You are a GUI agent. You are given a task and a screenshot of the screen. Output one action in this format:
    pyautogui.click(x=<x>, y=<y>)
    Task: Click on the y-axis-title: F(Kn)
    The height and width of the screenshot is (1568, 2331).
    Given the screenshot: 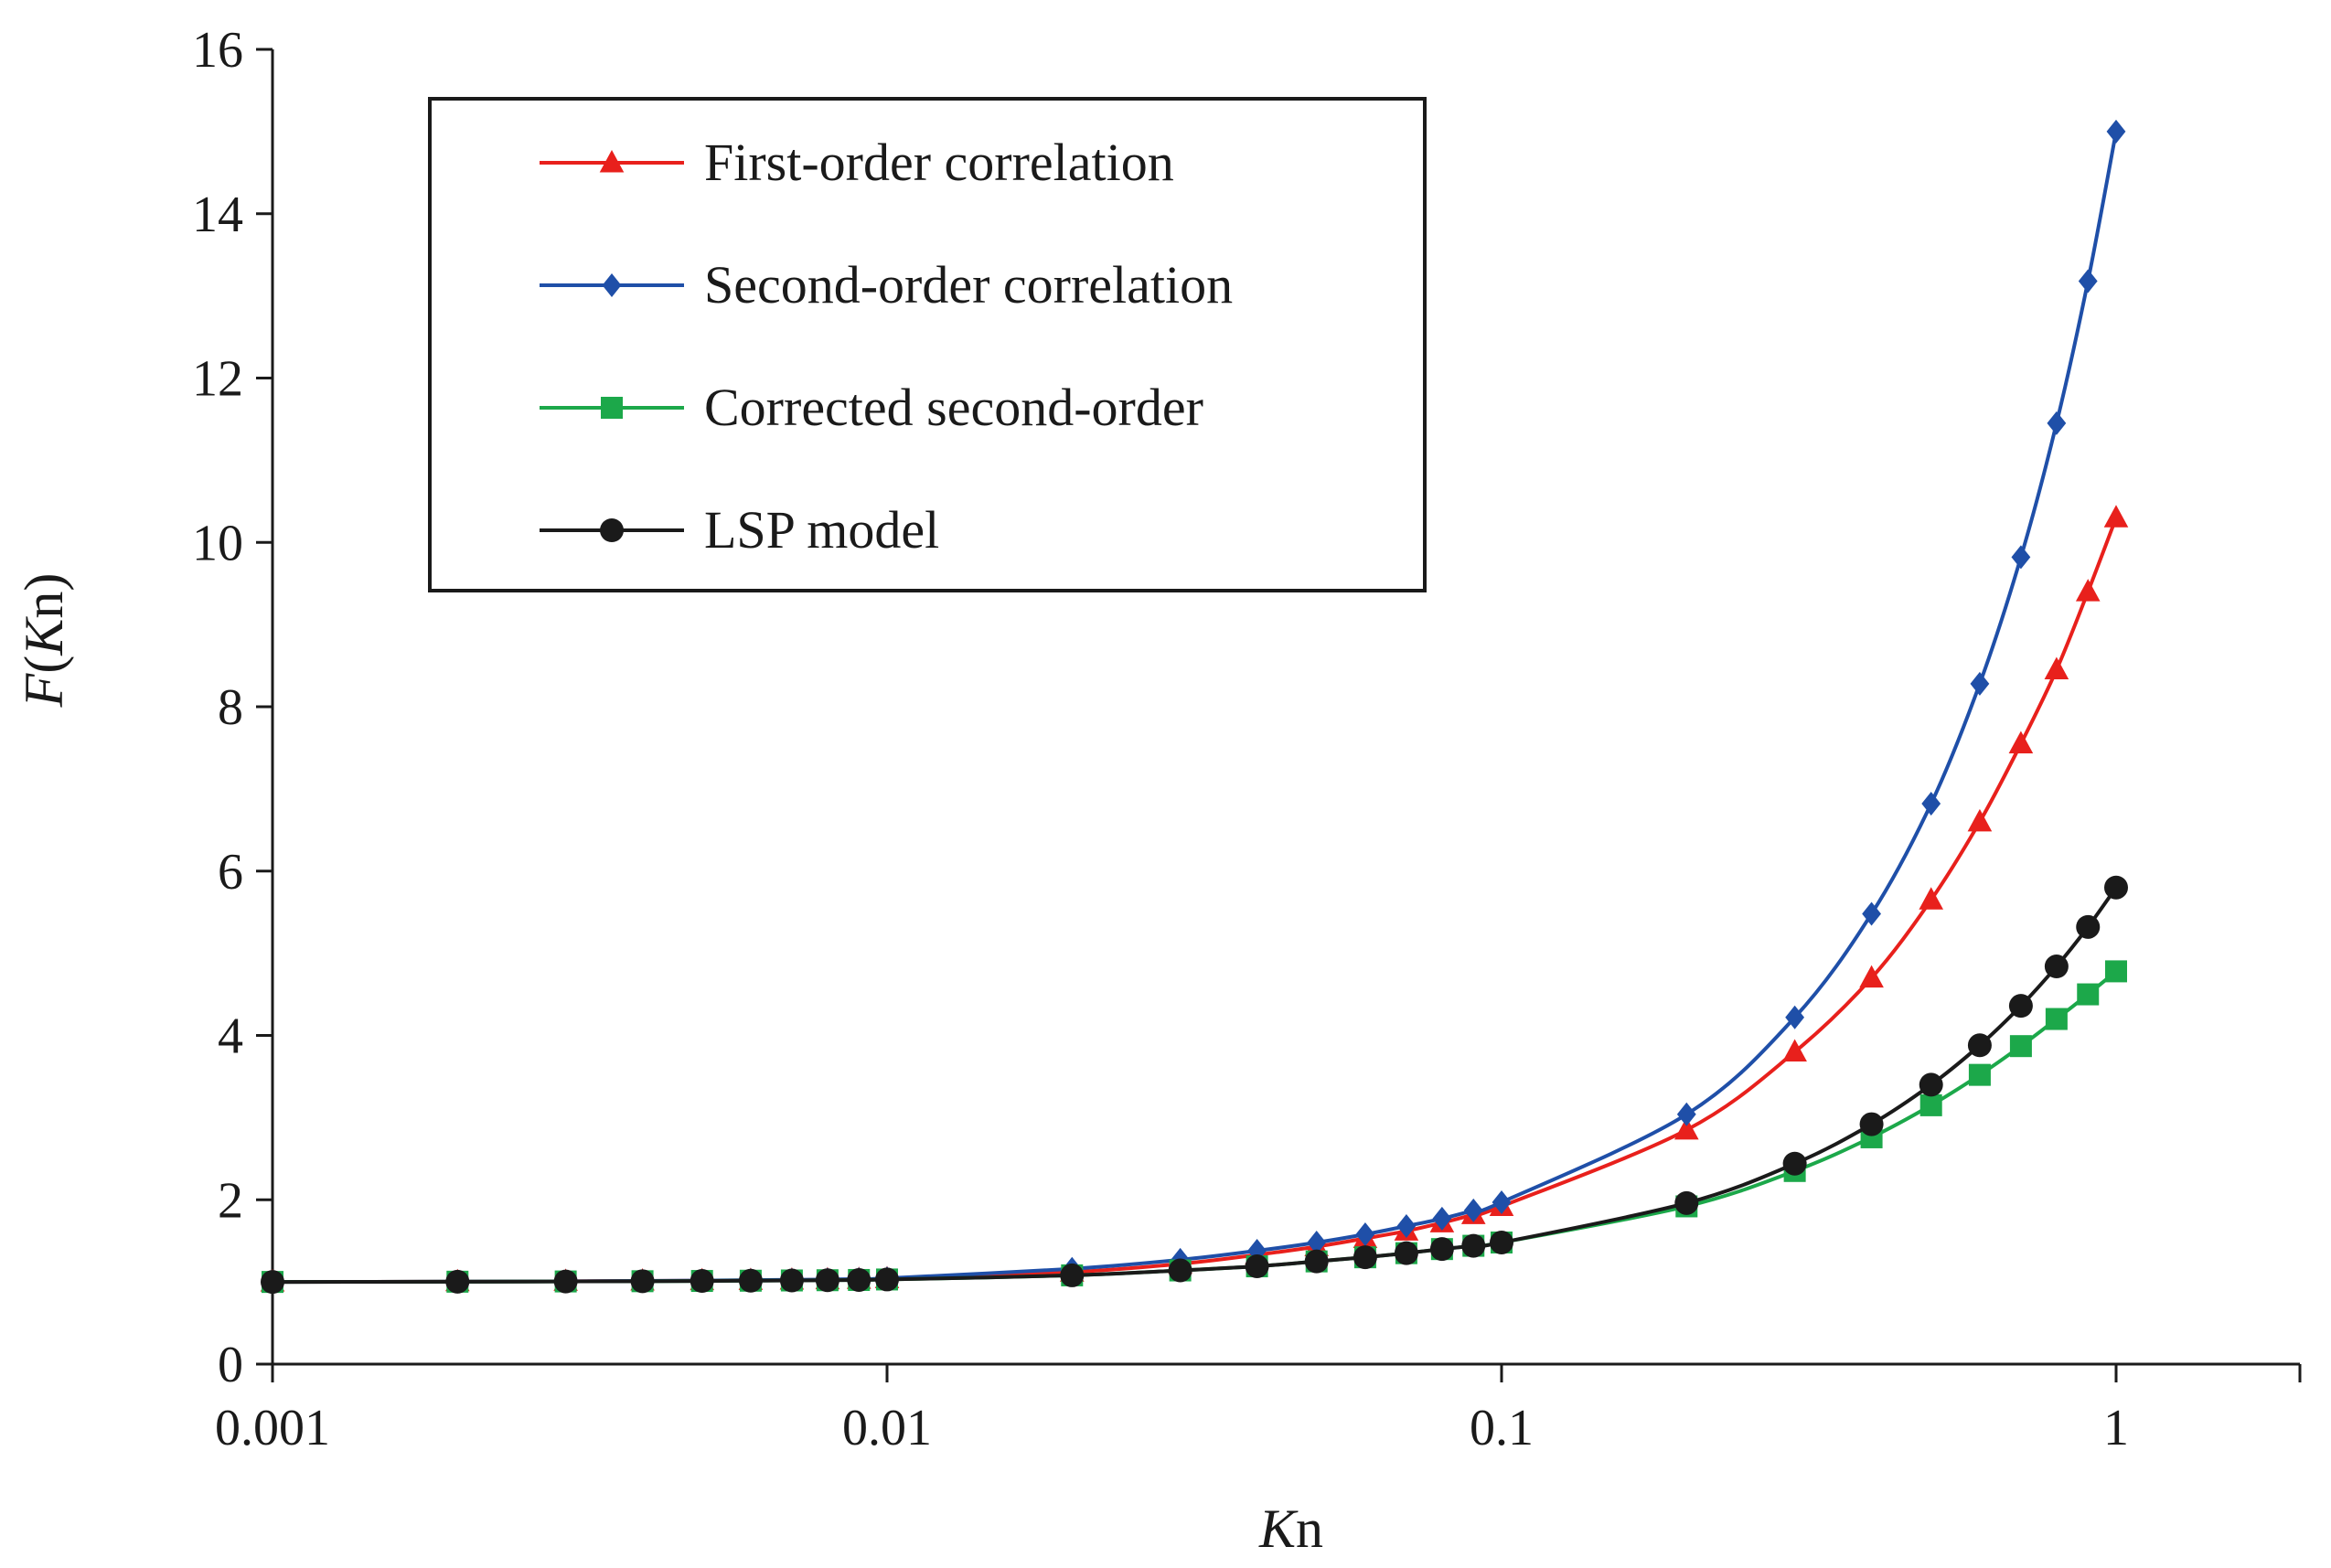 What is the action you would take?
    pyautogui.click(x=44, y=641)
    